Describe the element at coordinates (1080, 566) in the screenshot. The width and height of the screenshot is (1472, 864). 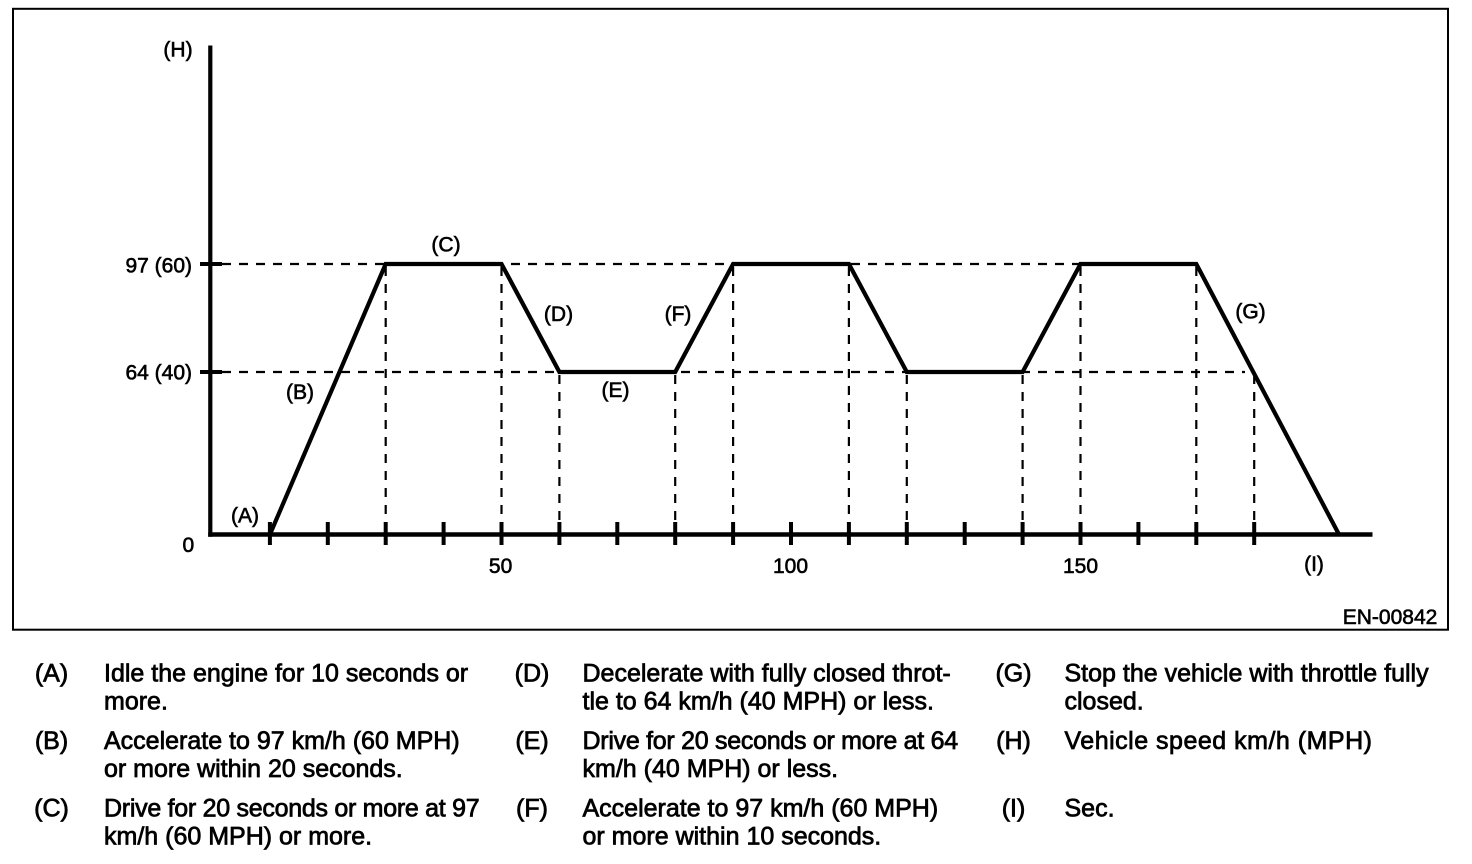
I see `svg-text: 150` at that location.